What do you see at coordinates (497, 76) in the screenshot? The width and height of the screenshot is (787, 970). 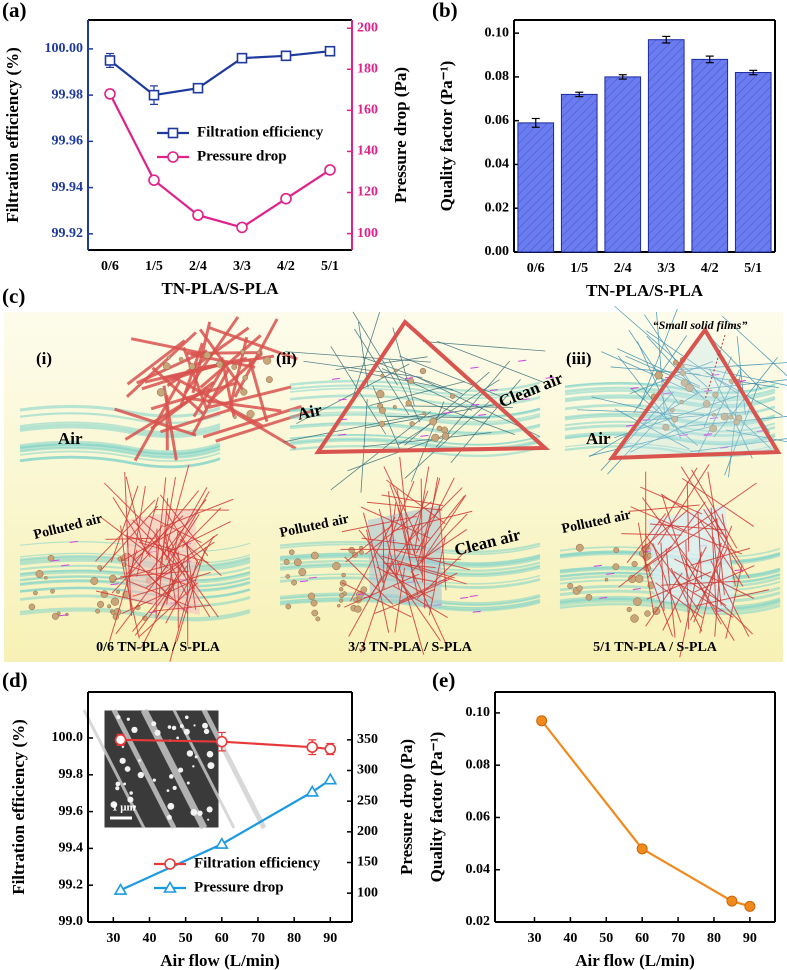 I see `y-tick-label: 0.08` at bounding box center [497, 76].